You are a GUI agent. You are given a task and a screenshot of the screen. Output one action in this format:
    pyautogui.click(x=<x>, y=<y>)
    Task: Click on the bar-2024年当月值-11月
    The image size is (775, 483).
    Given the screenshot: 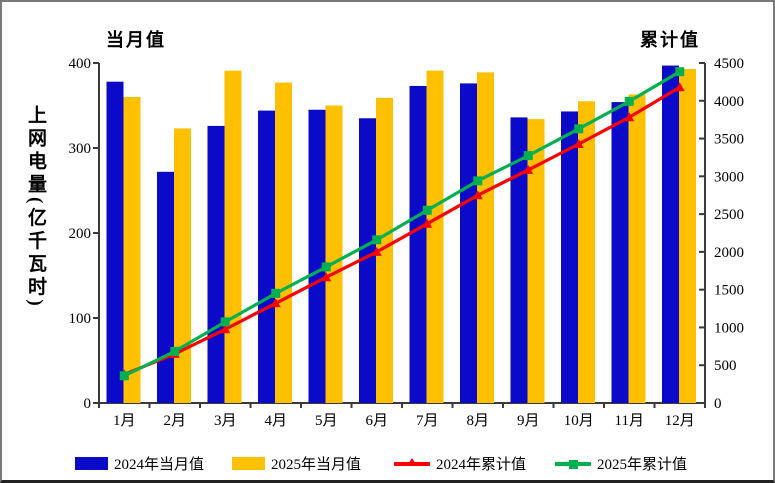 What is the action you would take?
    pyautogui.click(x=620, y=252)
    